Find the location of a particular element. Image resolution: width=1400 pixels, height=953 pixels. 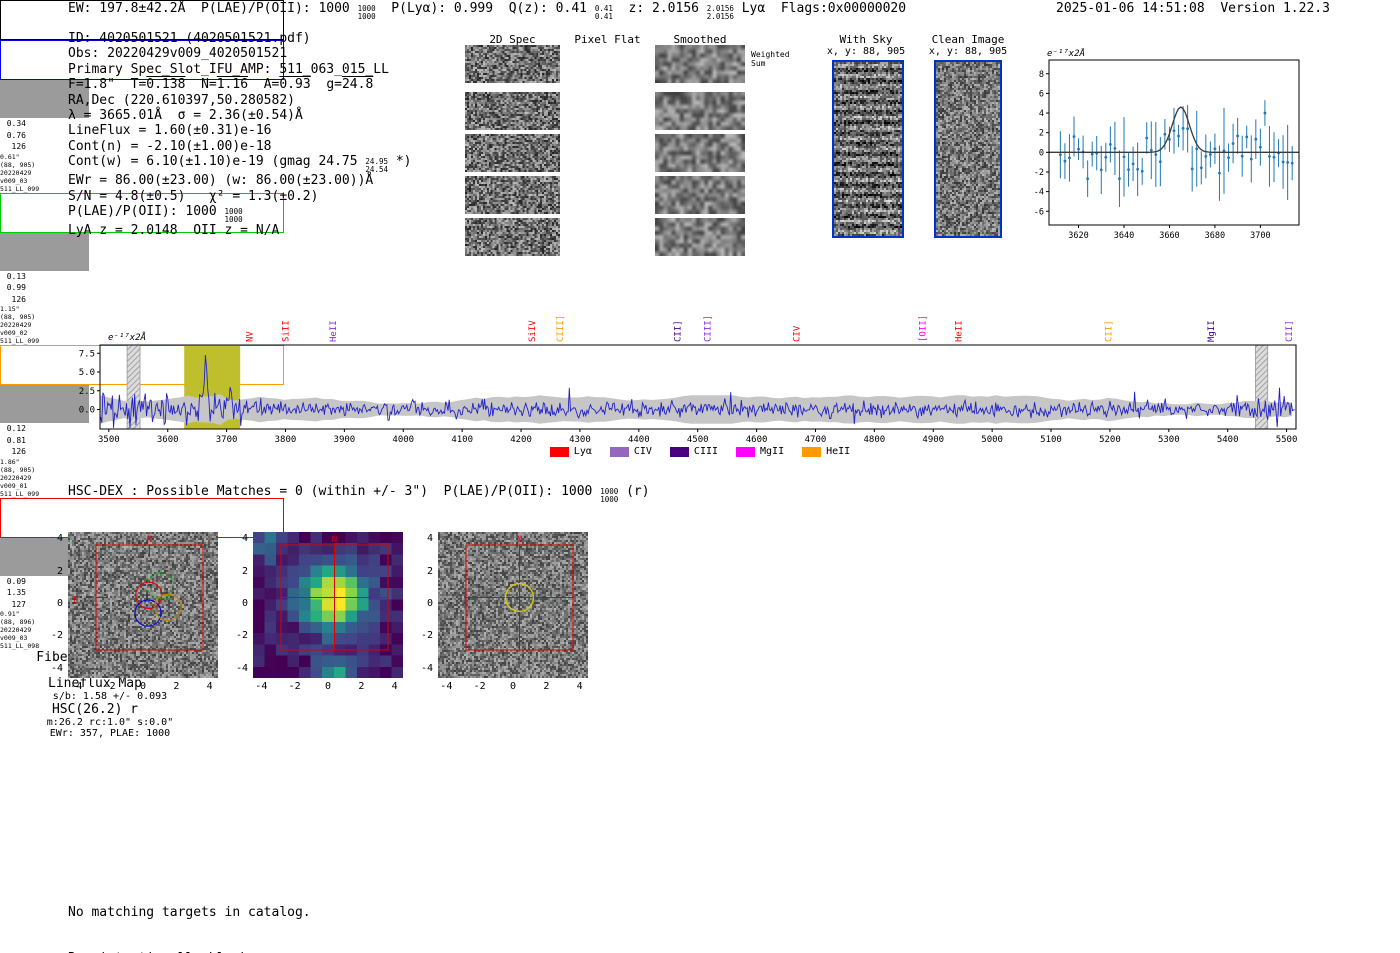

spectrum-line-label: MgII is located at coordinates (1212, 331).